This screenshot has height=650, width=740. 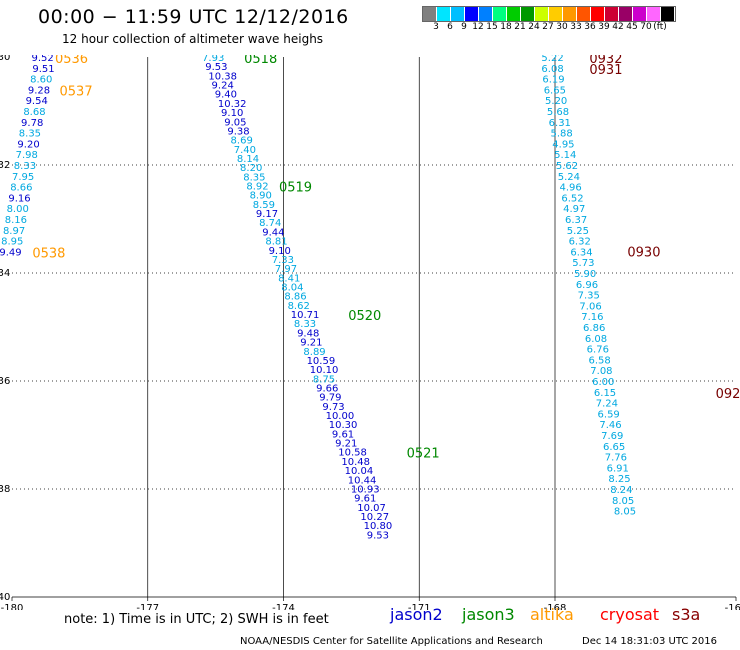 I want to click on swh-value: 10.71, so click(x=305, y=315).